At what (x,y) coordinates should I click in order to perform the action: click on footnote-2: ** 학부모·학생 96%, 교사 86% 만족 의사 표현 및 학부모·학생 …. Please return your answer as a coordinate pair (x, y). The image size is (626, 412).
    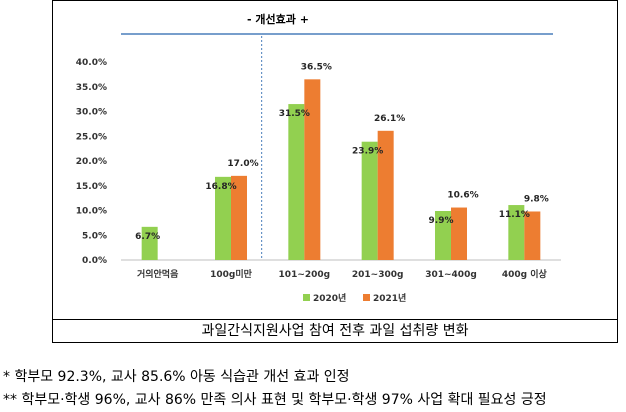
    Looking at the image, I should click on (275, 400).